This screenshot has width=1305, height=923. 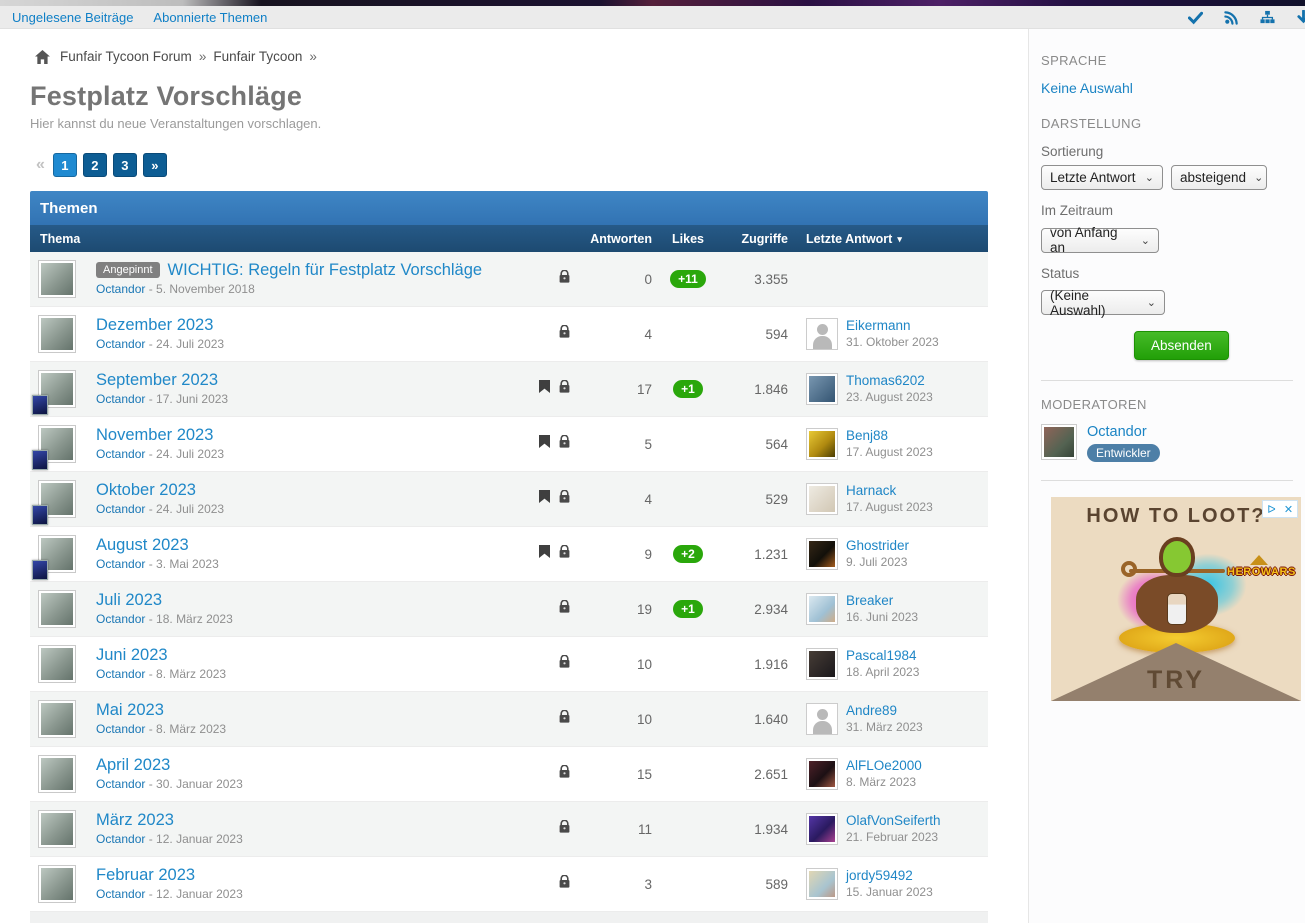 I want to click on topic-title-link: April 2023, so click(x=133, y=764).